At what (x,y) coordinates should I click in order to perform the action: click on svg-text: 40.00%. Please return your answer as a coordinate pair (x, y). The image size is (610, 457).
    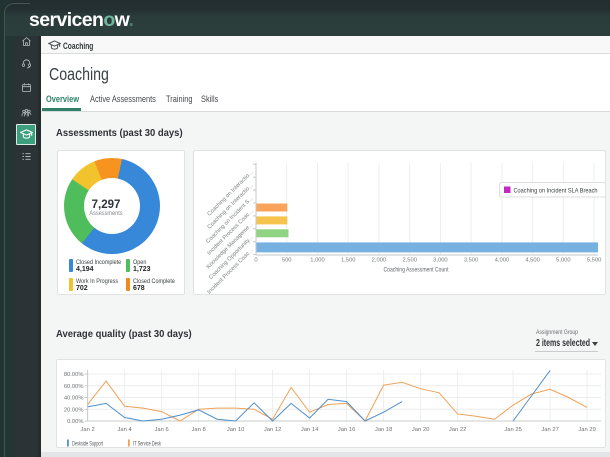
    Looking at the image, I should click on (74, 399).